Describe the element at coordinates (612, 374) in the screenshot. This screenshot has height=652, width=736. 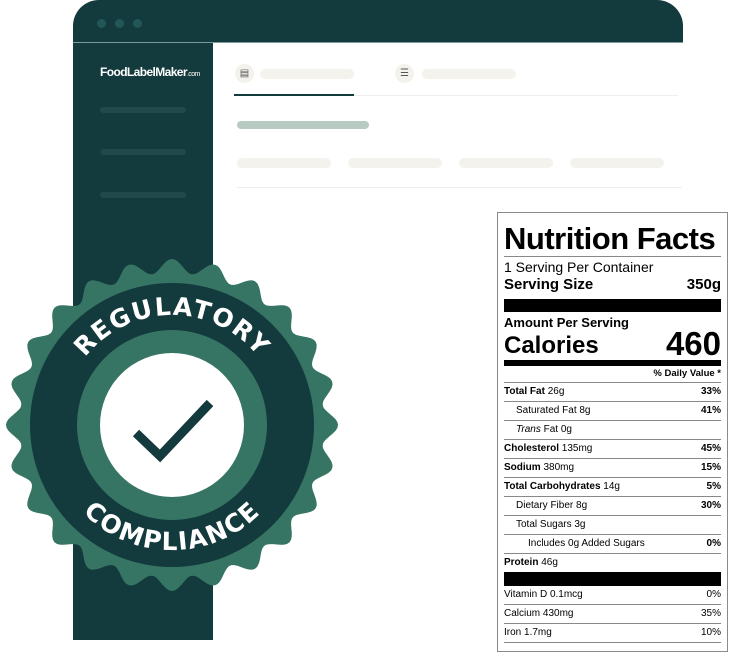
I see `daily-value-header: % Daily Value *` at that location.